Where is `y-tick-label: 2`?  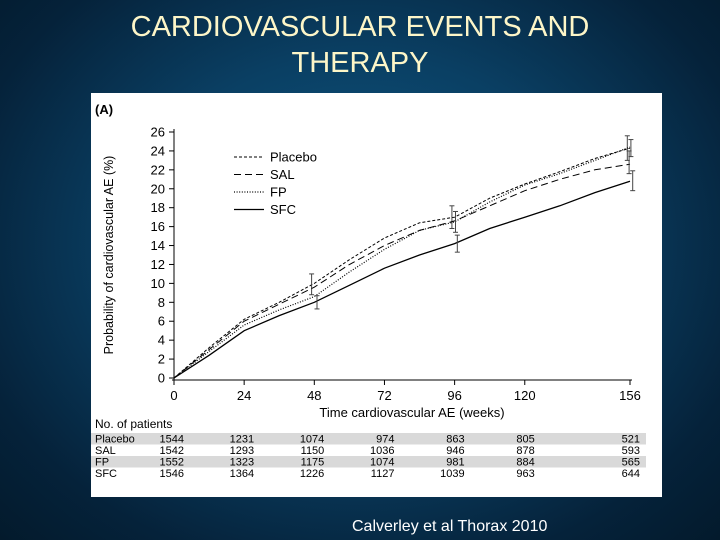 y-tick-label: 2 is located at coordinates (161, 359).